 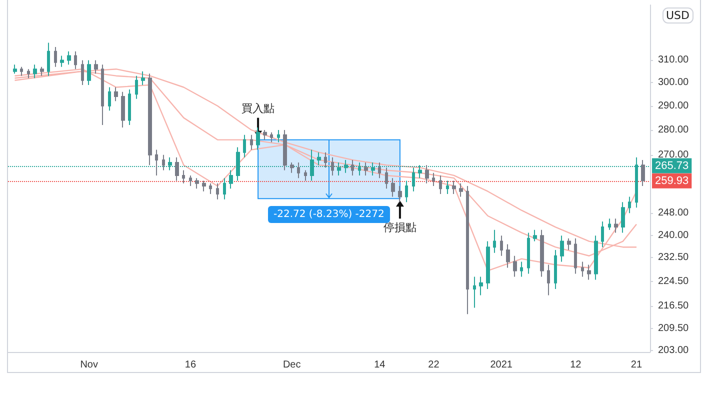 I want to click on ref-line-label: 265.73, so click(x=672, y=166).